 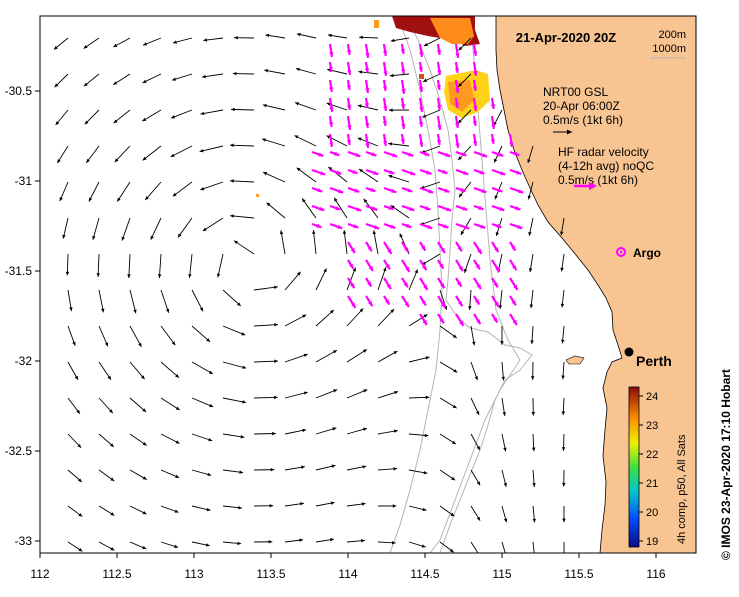 I want to click on y-tick-label: -33, so click(x=24, y=541).